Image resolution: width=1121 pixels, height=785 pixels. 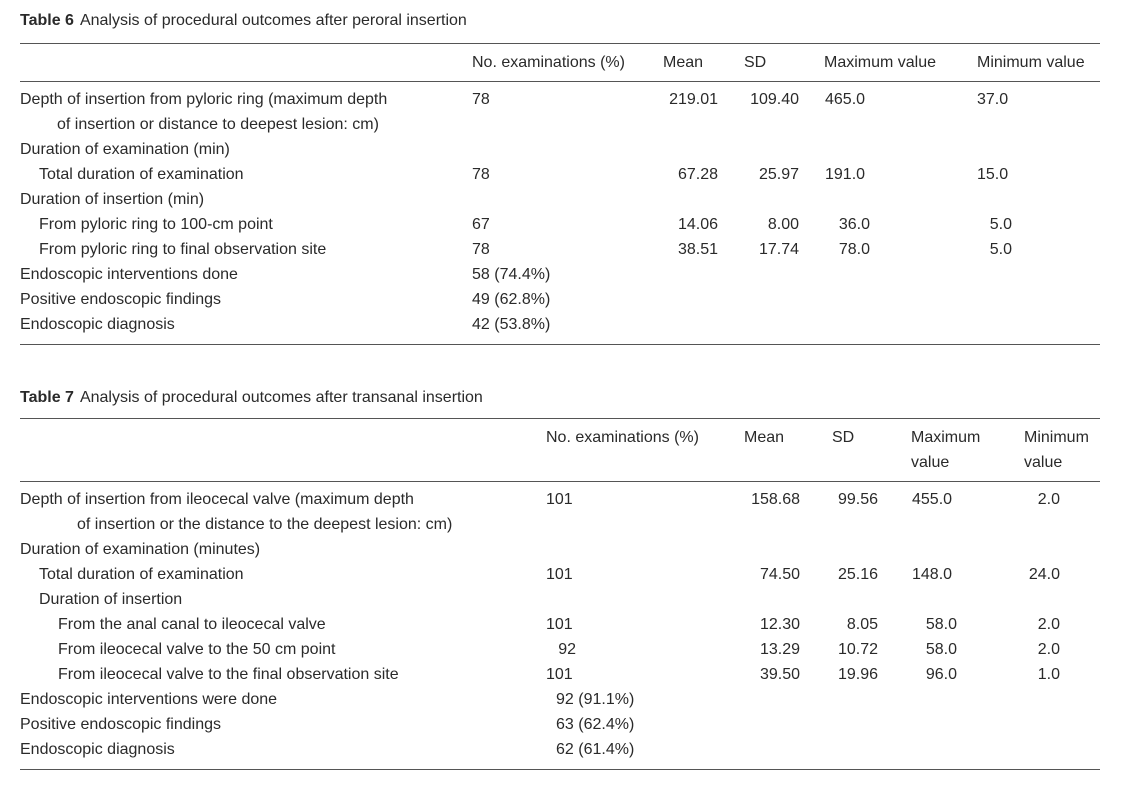 What do you see at coordinates (932, 574) in the screenshot?
I see `cell-maximum: 148.0` at bounding box center [932, 574].